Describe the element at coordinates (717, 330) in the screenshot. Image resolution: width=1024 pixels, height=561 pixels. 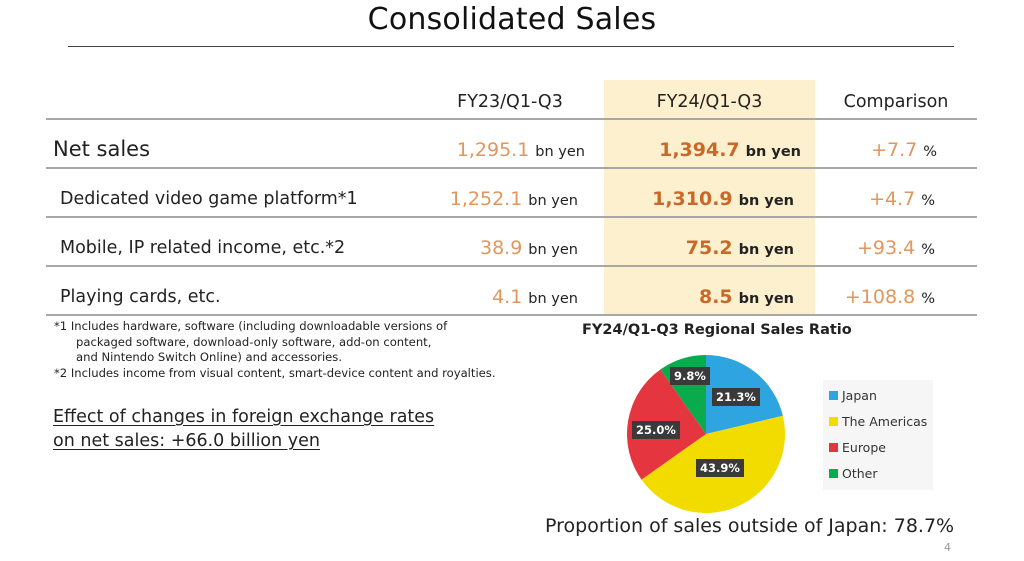
I see `chart-title: FY24/Q1-Q3 Regional Sales Ratio` at that location.